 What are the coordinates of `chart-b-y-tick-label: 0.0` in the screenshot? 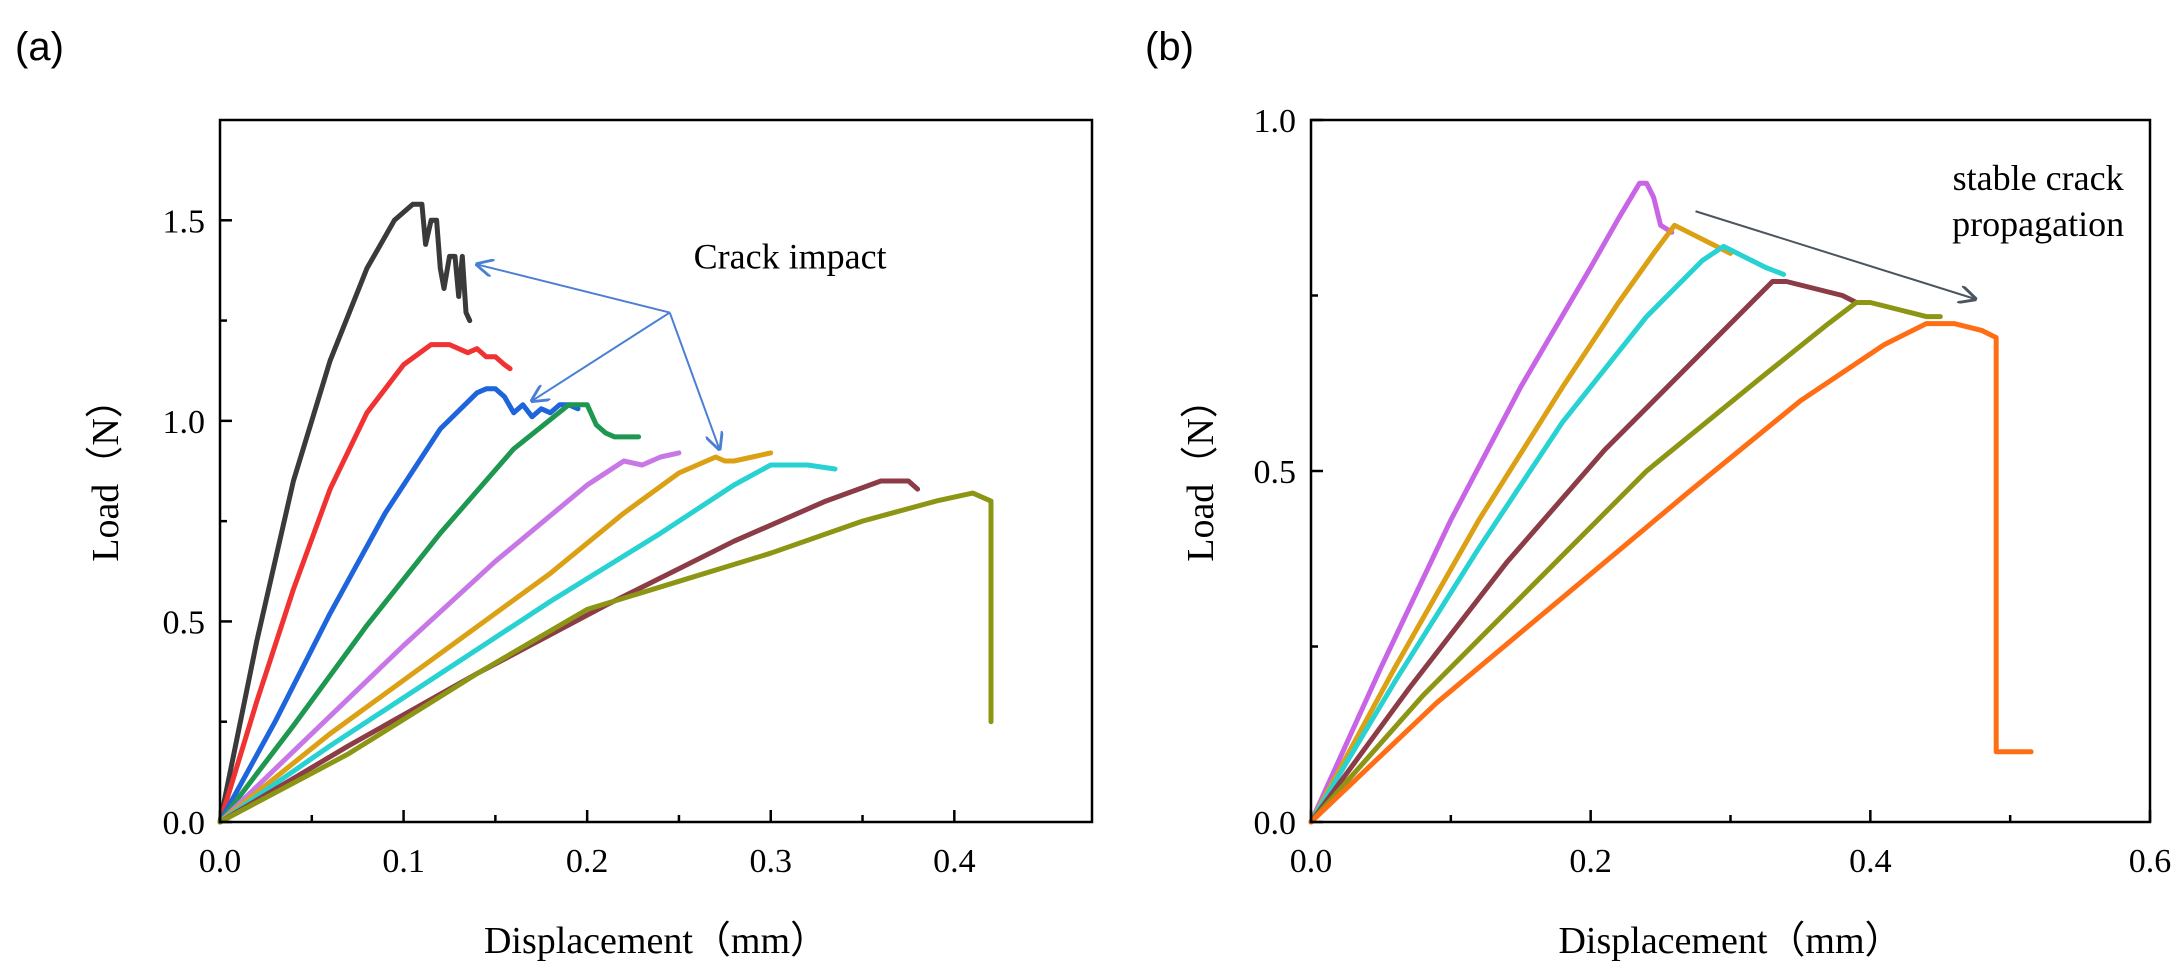 It's located at (1275, 823).